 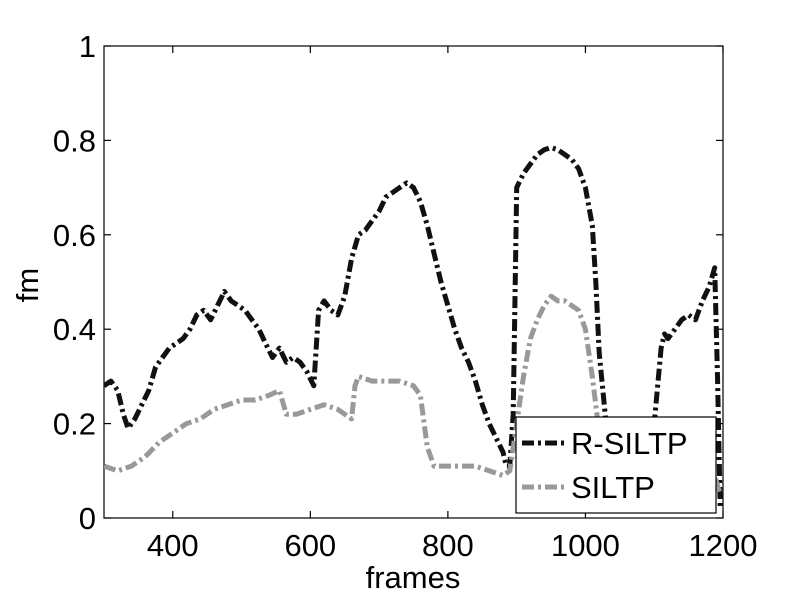 I want to click on y-tick-label: 0.4, so click(x=74, y=329).